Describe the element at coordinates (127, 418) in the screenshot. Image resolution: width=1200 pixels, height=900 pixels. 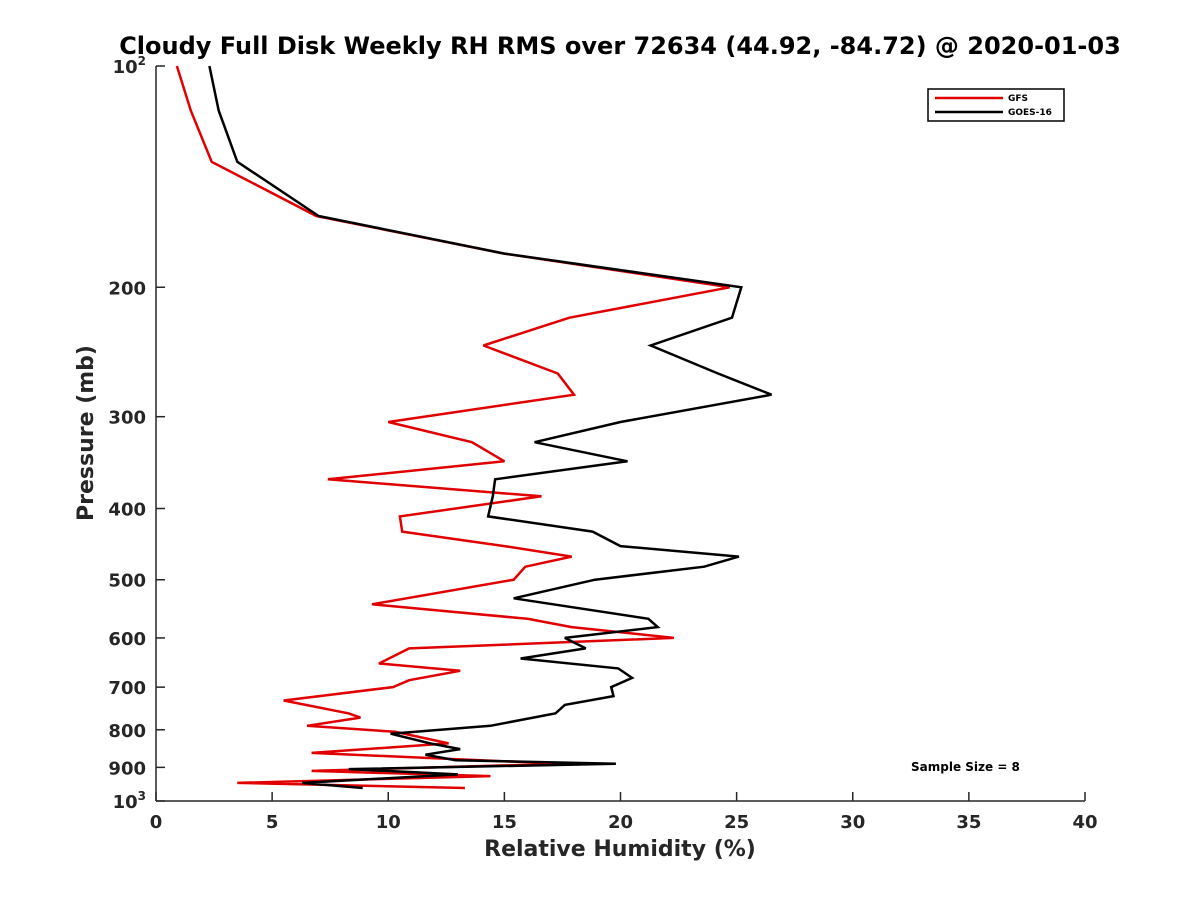
I see `y-tick-label: 300` at that location.